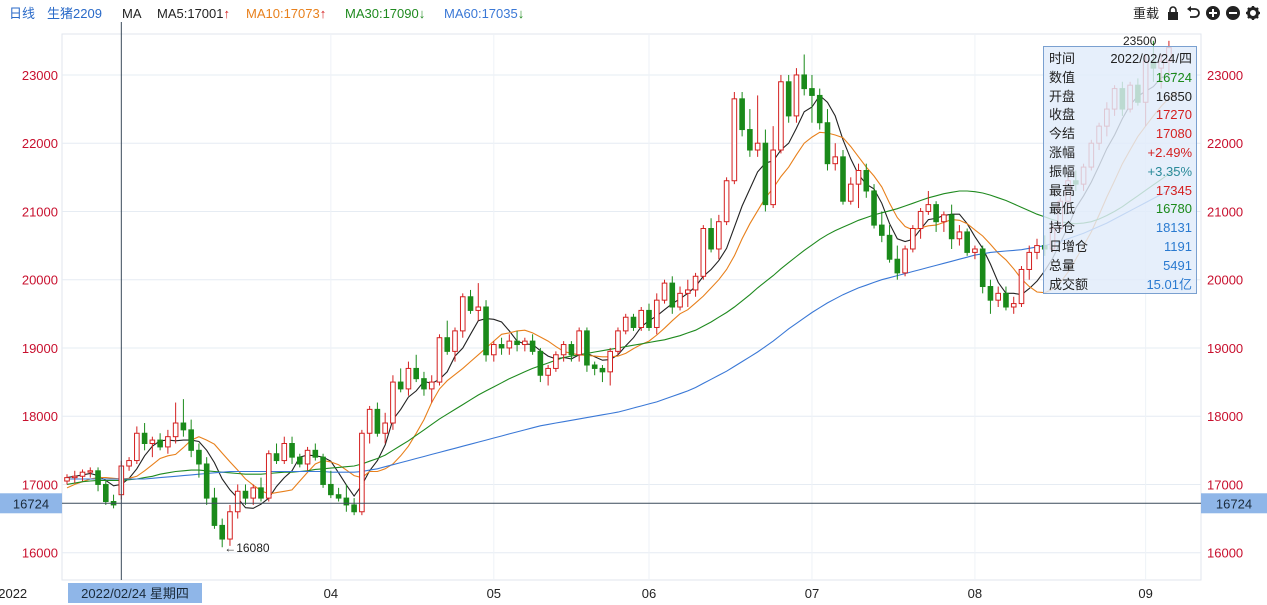 The image size is (1267, 605). I want to click on y-tick-label-right: 17000, so click(1225, 484).